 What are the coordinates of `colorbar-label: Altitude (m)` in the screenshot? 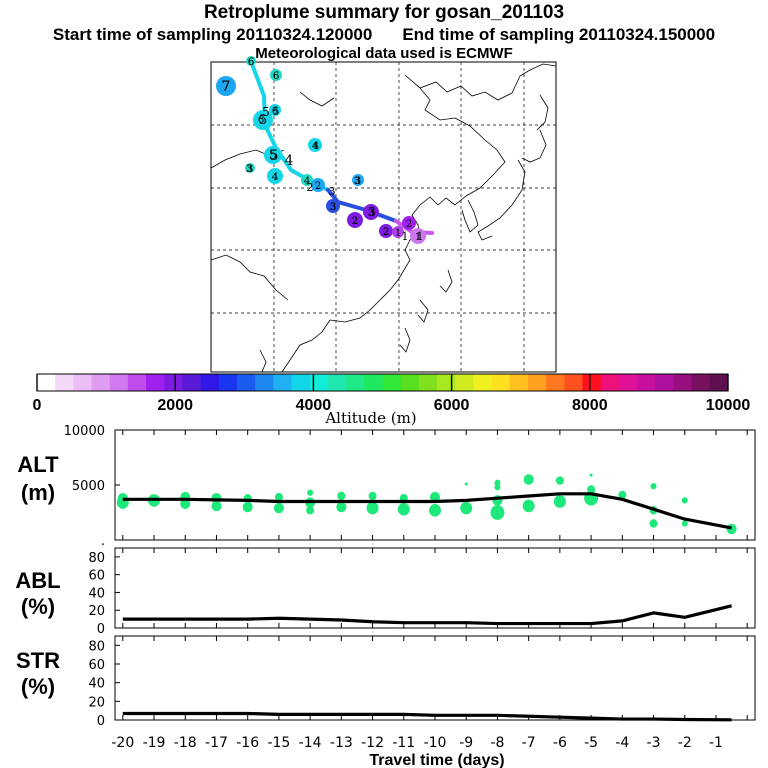 It's located at (370, 418).